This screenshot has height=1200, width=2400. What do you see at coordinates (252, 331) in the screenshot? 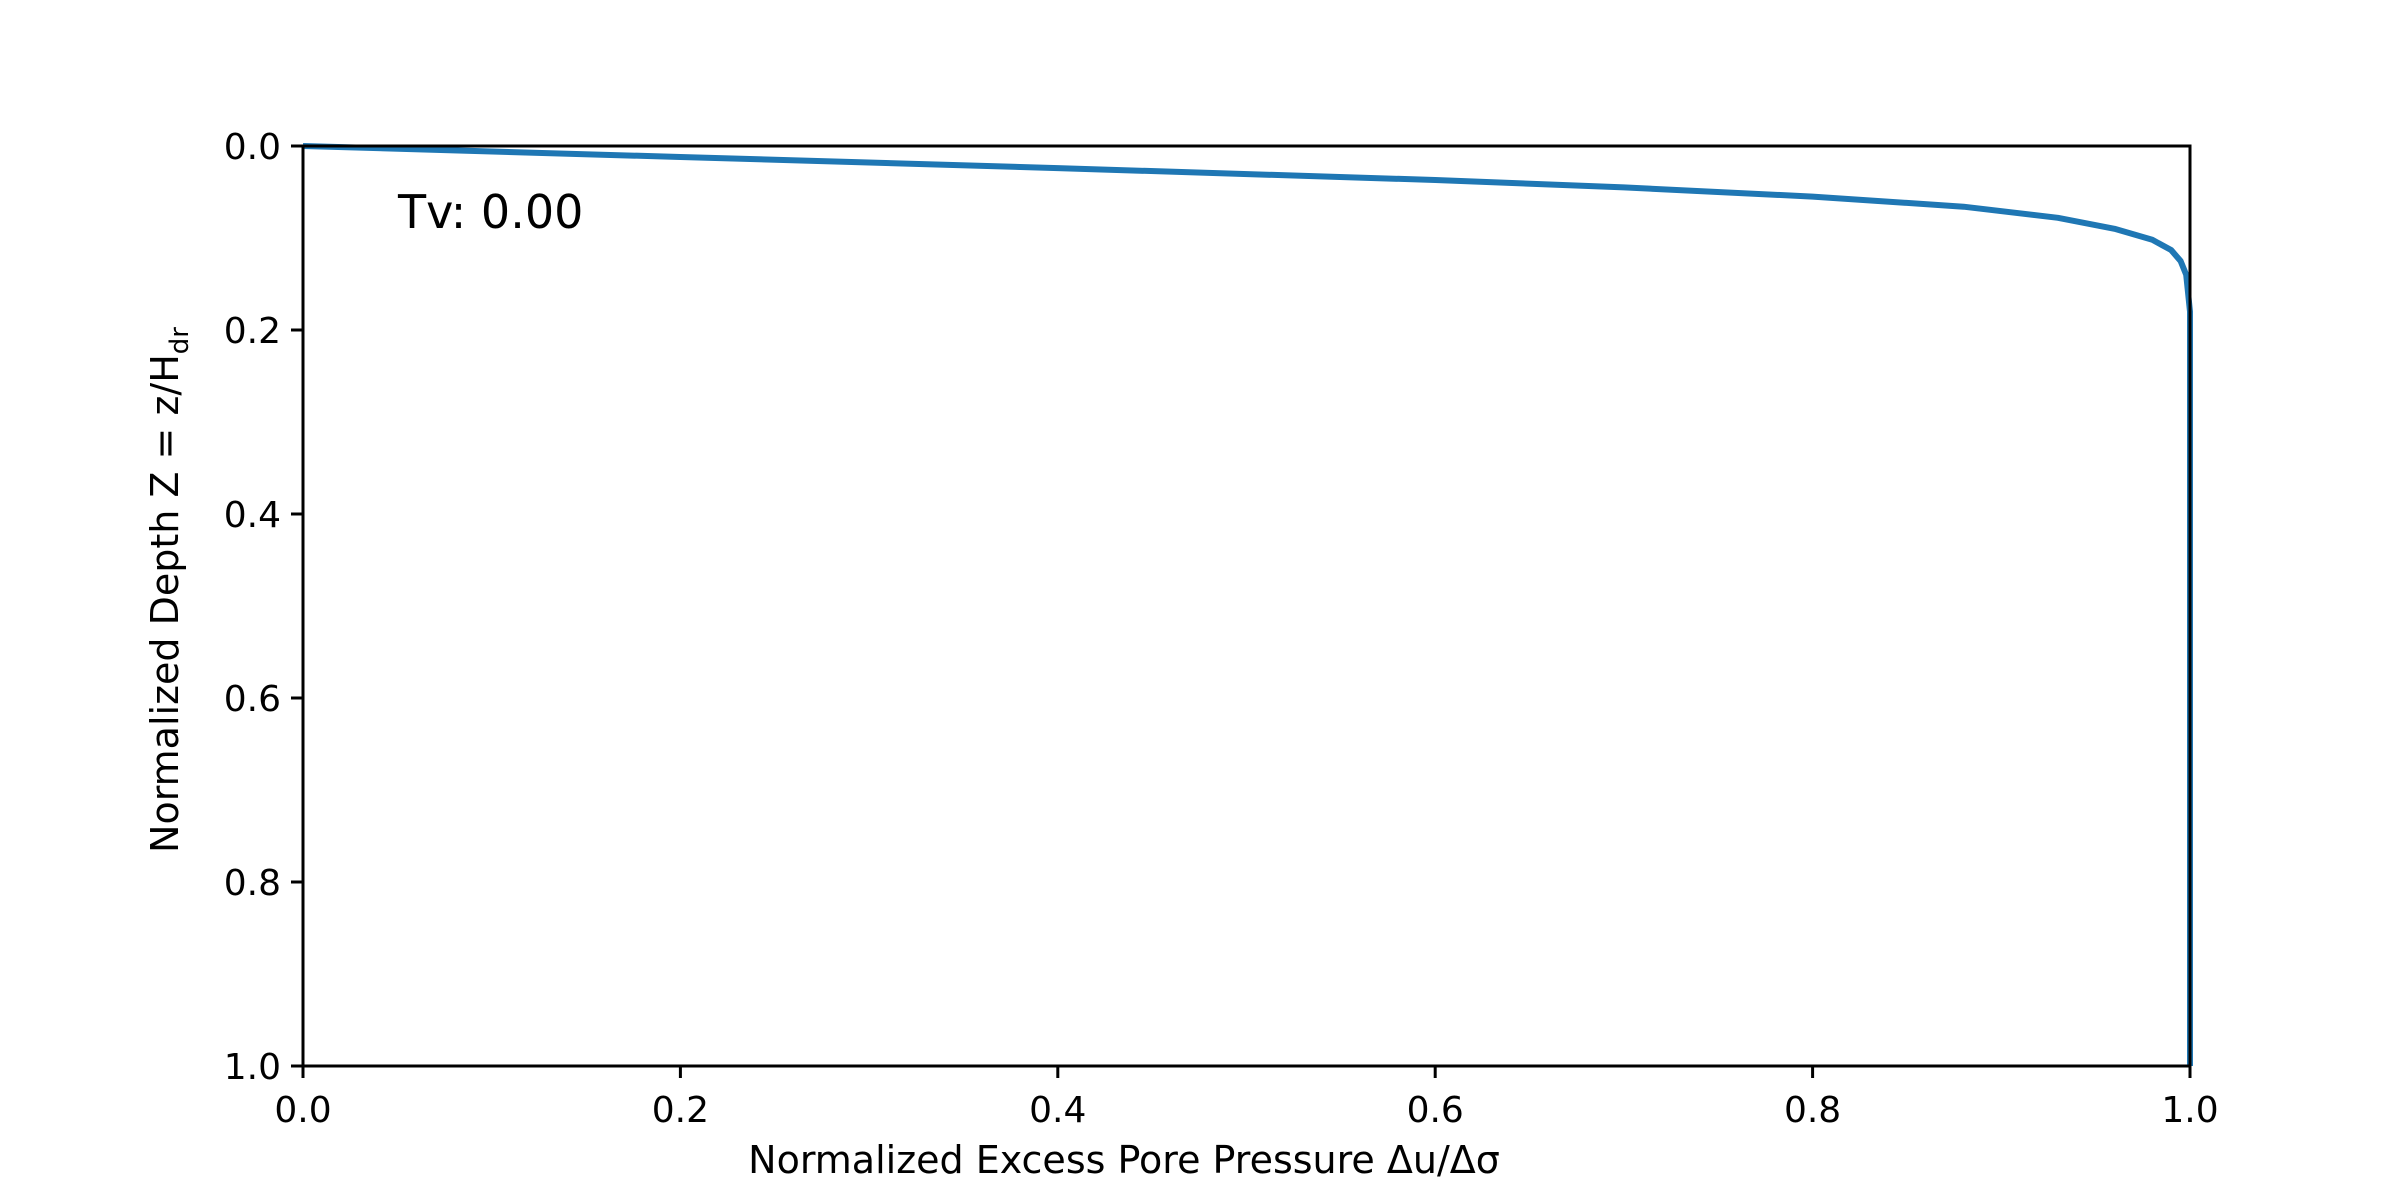
I see `y-tick-label: 0.2` at bounding box center [252, 331].